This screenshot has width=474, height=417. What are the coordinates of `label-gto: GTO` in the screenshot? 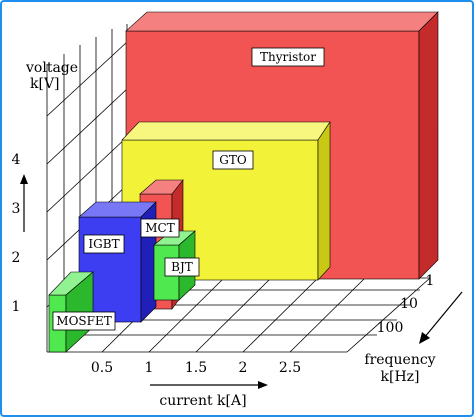 It's located at (233, 160).